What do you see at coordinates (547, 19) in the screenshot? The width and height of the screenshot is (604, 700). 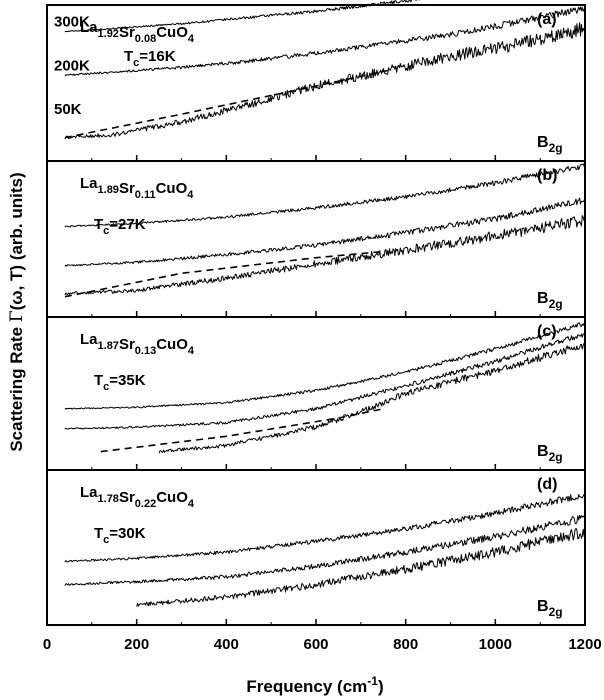 I see `panel-label: (a)` at bounding box center [547, 19].